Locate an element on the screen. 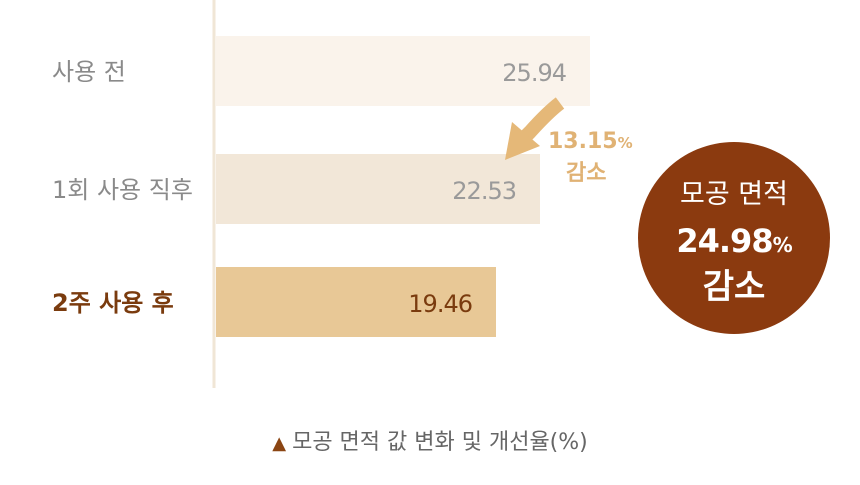  reduction-arrow is located at coordinates (541, 121).